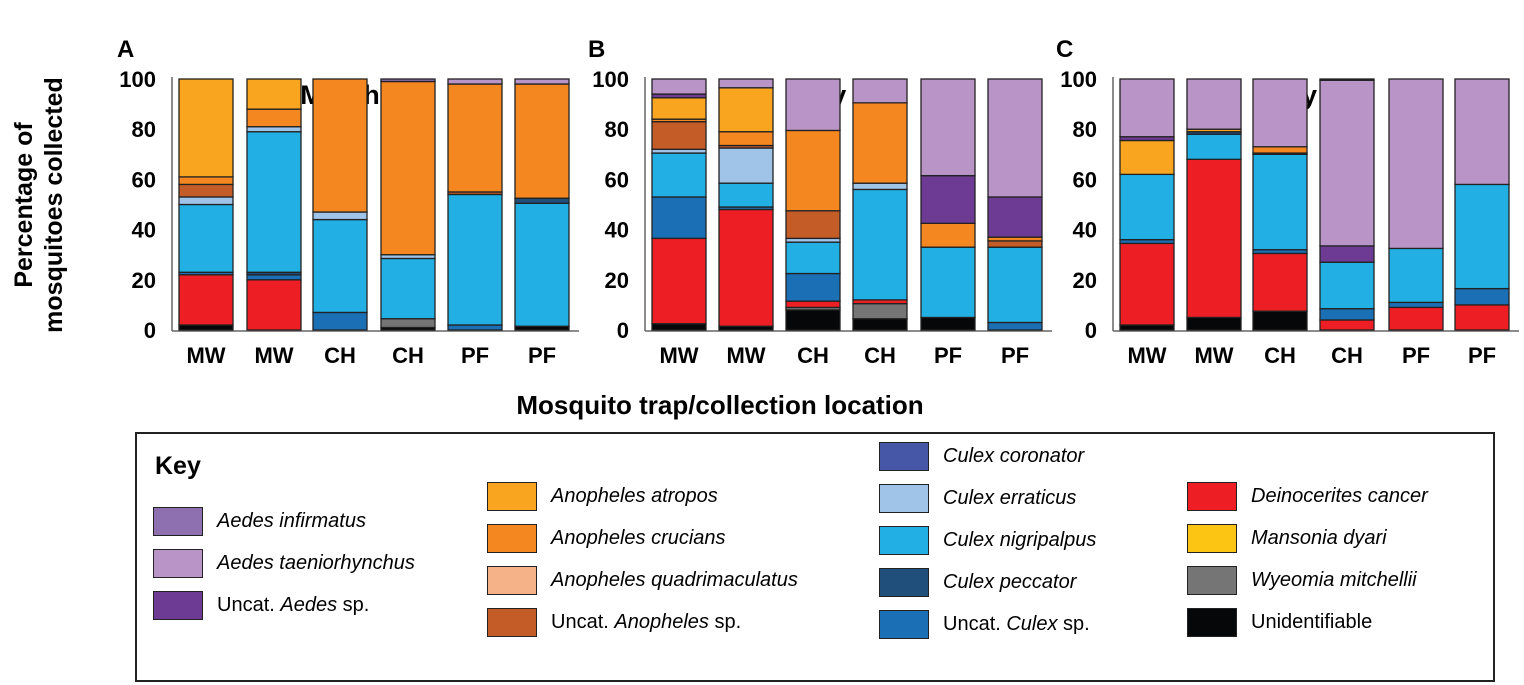 The width and height of the screenshot is (1524, 685). What do you see at coordinates (291, 520) in the screenshot?
I see `legend-label: Aedes infirmatus` at bounding box center [291, 520].